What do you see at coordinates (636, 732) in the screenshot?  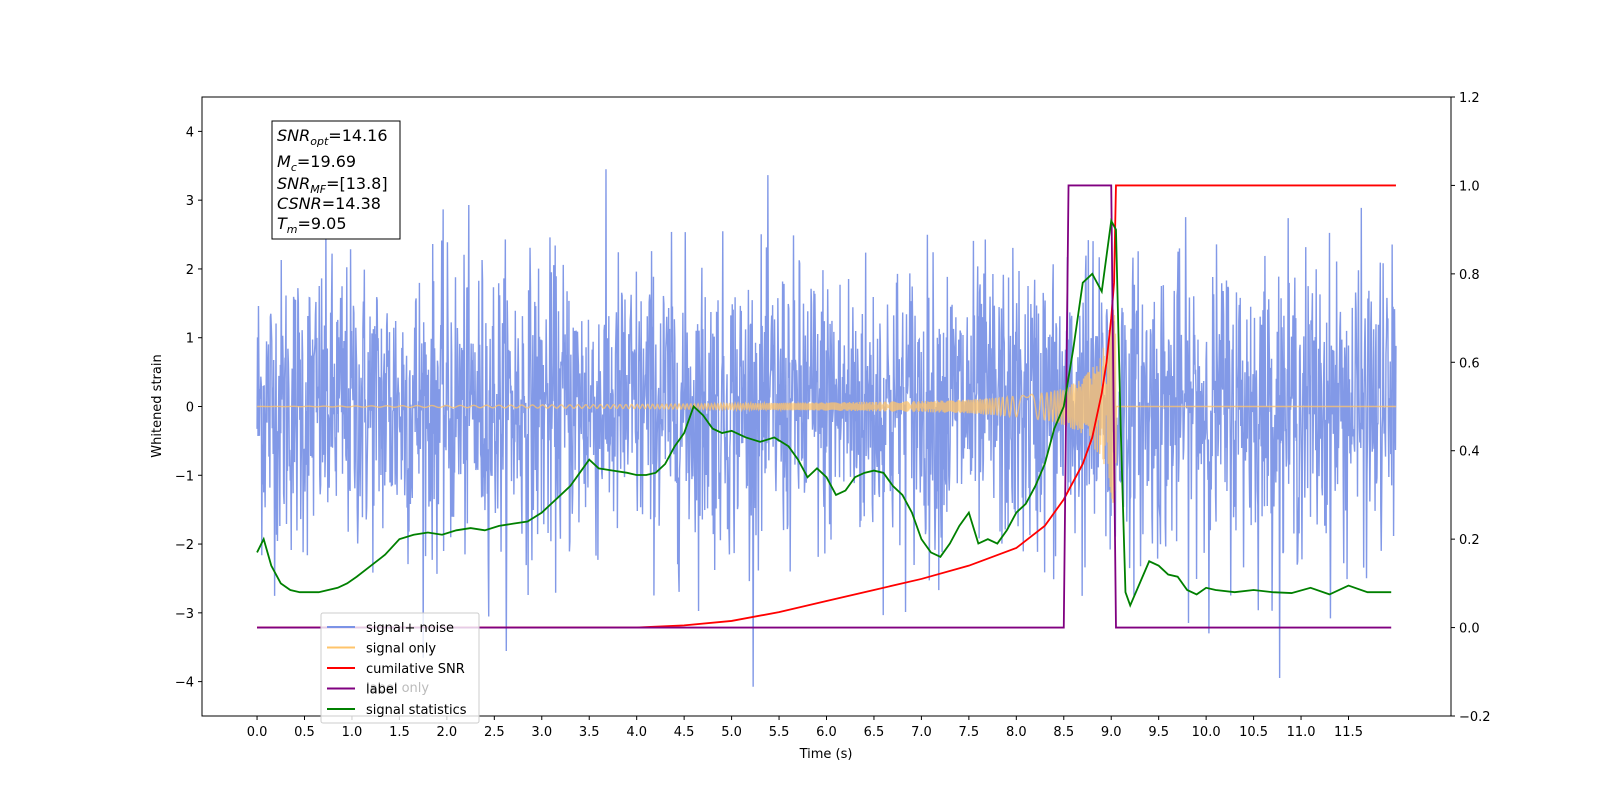 I see `x-tick-label: 4.0` at bounding box center [636, 732].